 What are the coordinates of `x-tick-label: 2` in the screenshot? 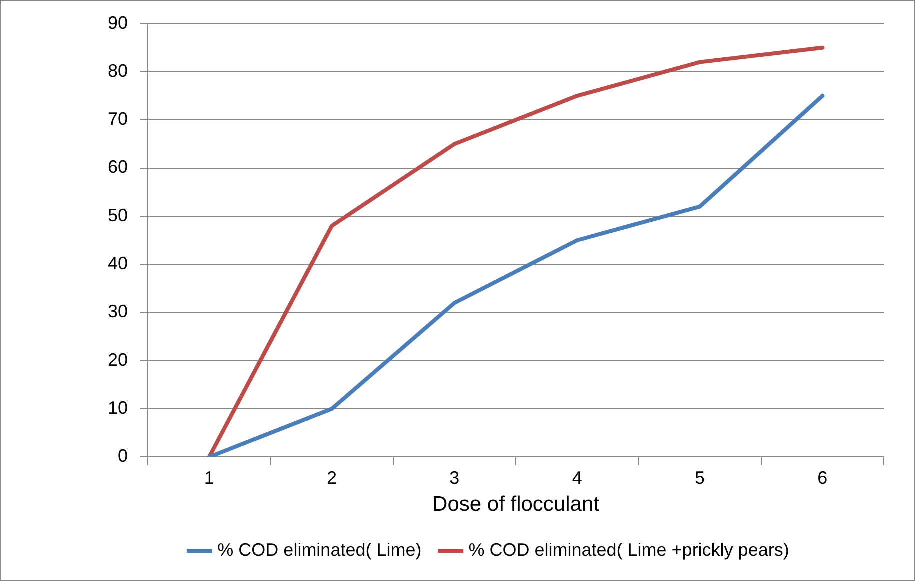 It's located at (332, 478).